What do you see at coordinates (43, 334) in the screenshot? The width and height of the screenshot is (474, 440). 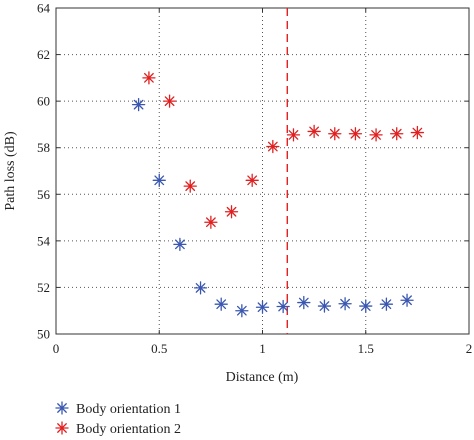 I see `y-tick-label: 50` at bounding box center [43, 334].